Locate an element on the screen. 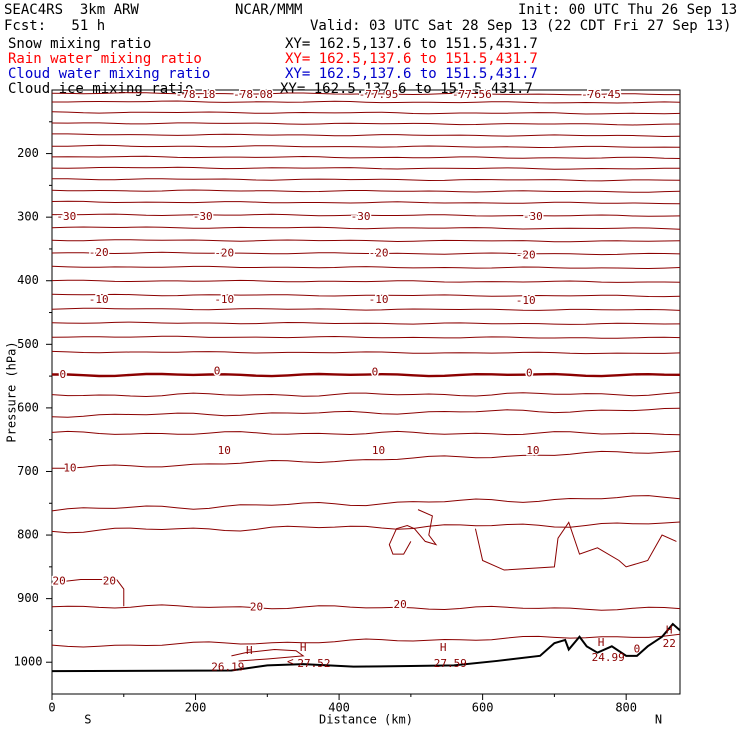  x-tick-label-4: 800 is located at coordinates (626, 708).